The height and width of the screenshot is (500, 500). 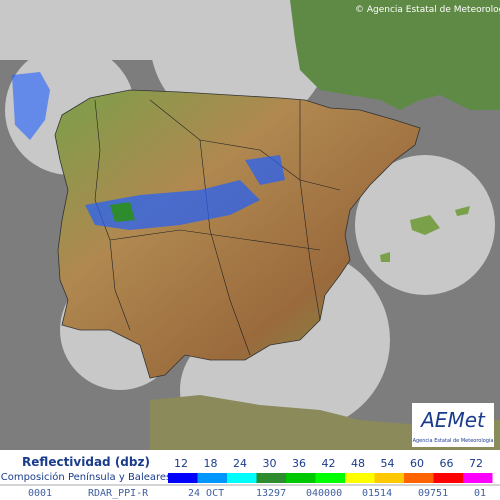 I want to click on scale-label: 66, so click(x=447, y=463).